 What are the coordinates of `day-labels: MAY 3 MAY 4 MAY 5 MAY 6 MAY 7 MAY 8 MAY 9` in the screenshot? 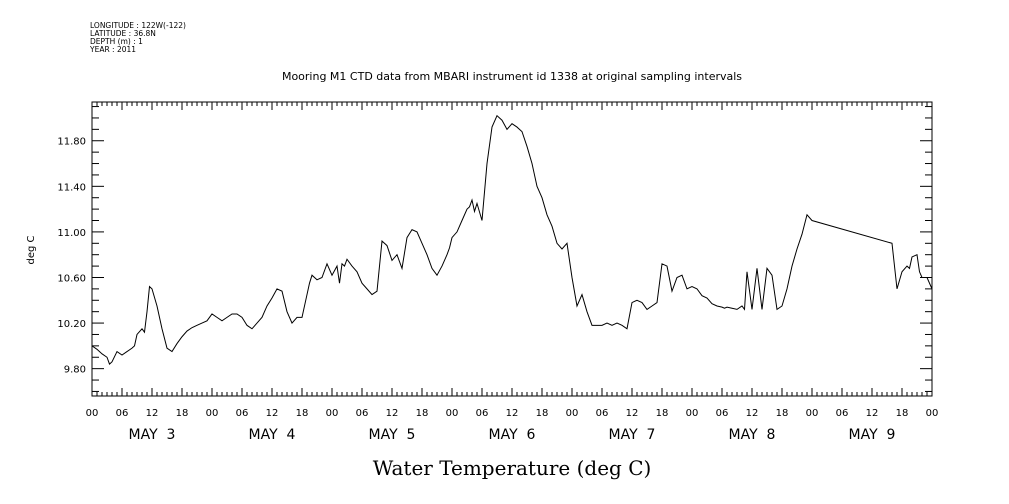 It's located at (512, 435).